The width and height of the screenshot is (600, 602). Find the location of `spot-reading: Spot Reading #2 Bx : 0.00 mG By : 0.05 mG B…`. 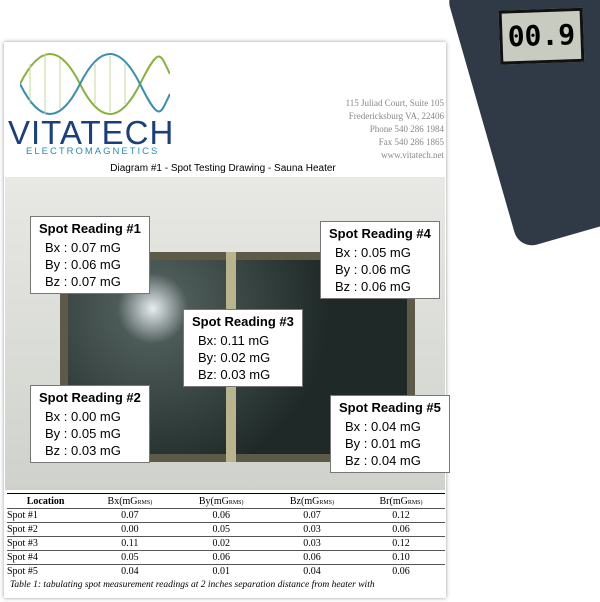

spot-reading: Spot Reading #2 Bx : 0.00 mG By : 0.05 mG B… is located at coordinates (90, 424).